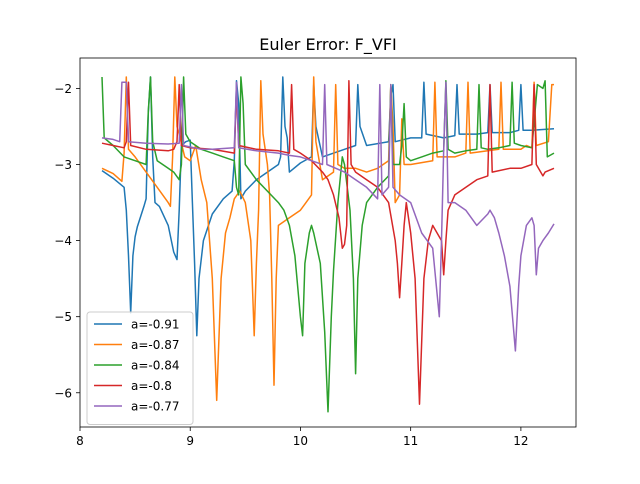  What do you see at coordinates (80, 441) in the screenshot?
I see `x-tick-label: 8` at bounding box center [80, 441].